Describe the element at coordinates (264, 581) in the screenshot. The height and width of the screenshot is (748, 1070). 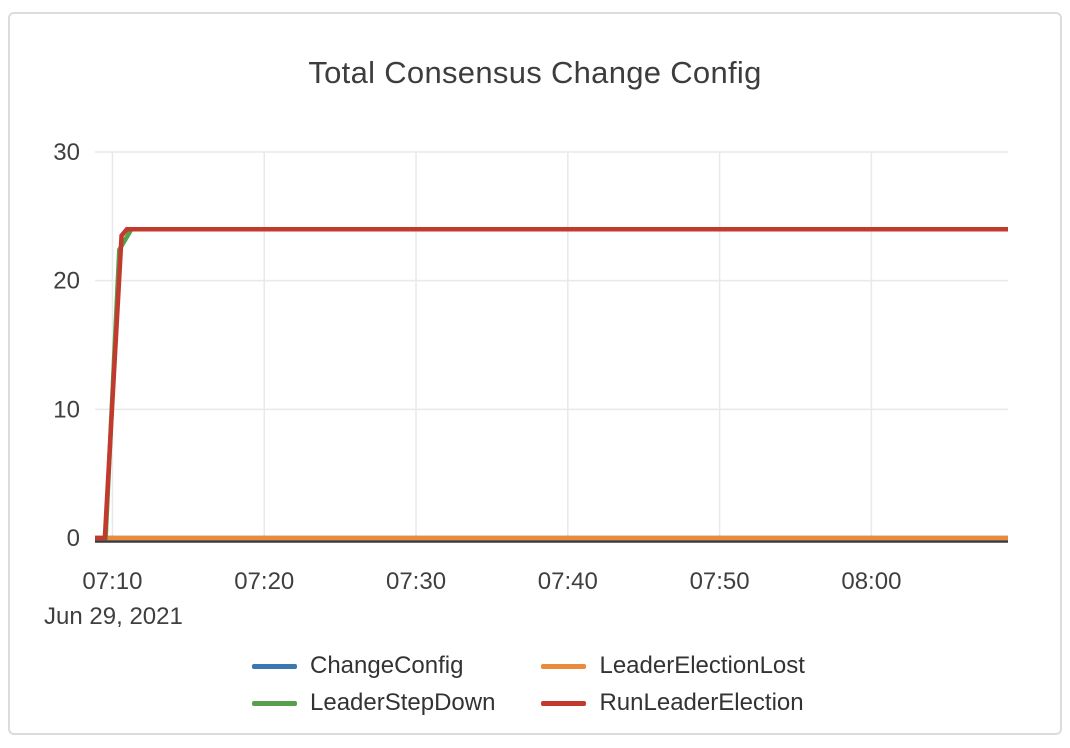
I see `x-tick-label: 07:20` at that location.